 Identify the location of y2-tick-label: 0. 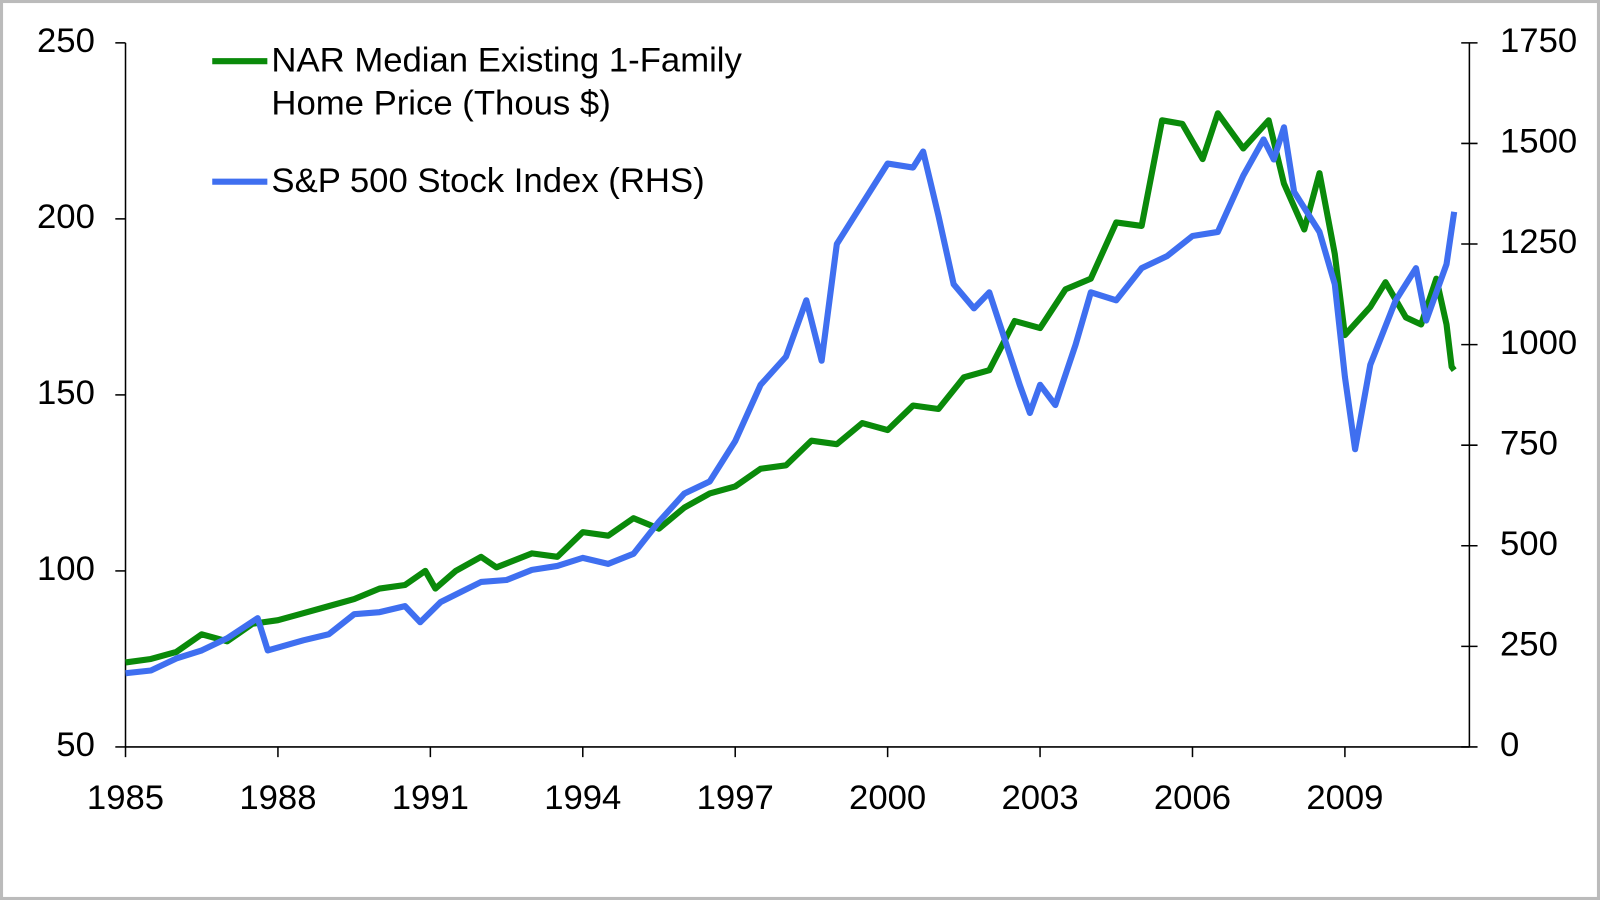
(1509, 745).